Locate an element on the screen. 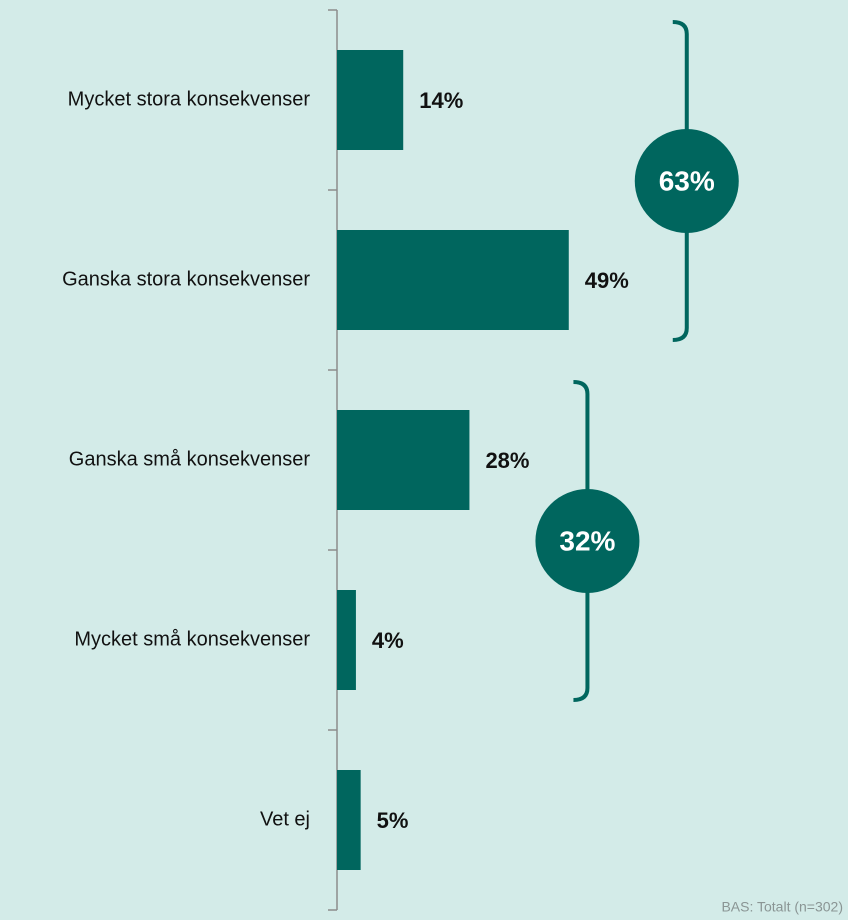 The height and width of the screenshot is (920, 848). value-label: 28% is located at coordinates (507, 460).